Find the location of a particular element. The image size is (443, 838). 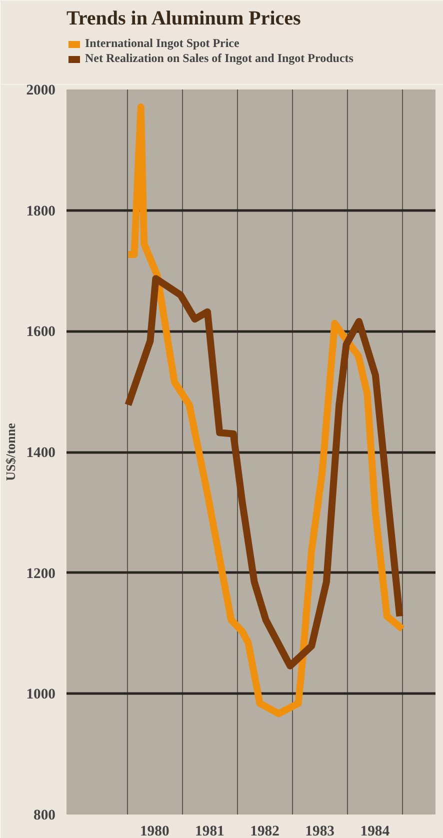

chart-title: Trends in Aluminum Prices is located at coordinates (184, 19).